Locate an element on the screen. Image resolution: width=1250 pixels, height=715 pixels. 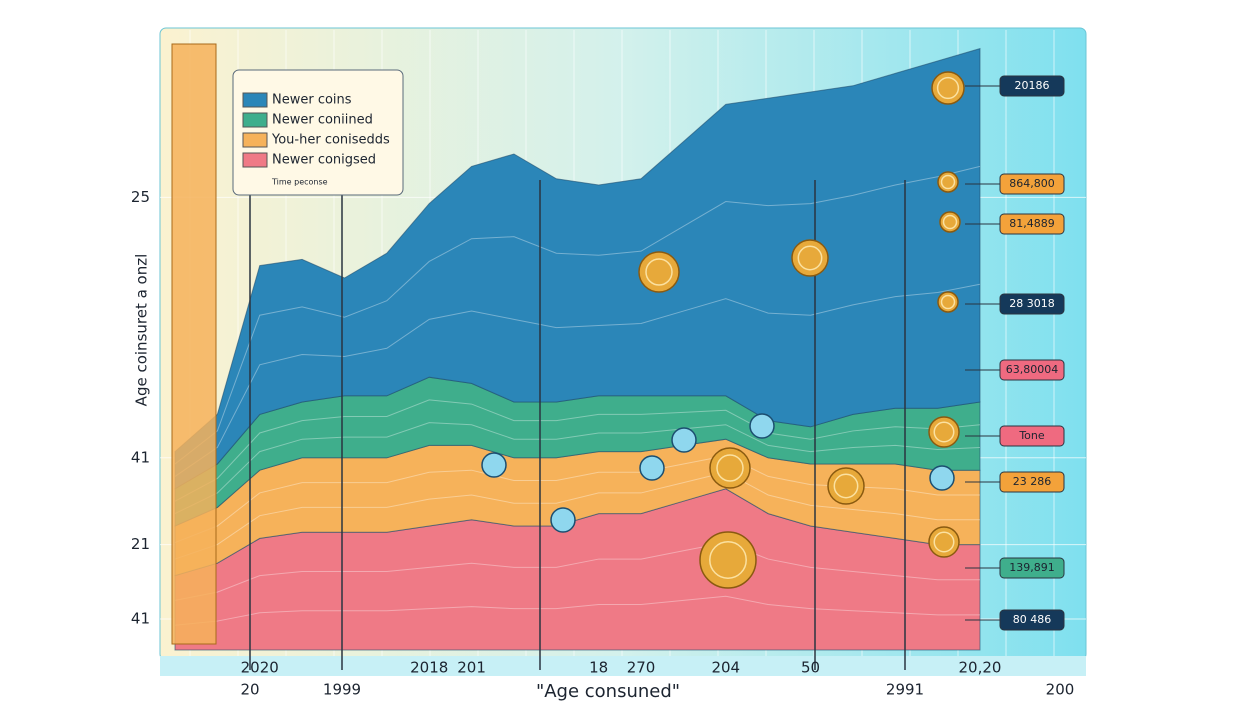
x-tick-label: 50 is located at coordinates (810, 668).